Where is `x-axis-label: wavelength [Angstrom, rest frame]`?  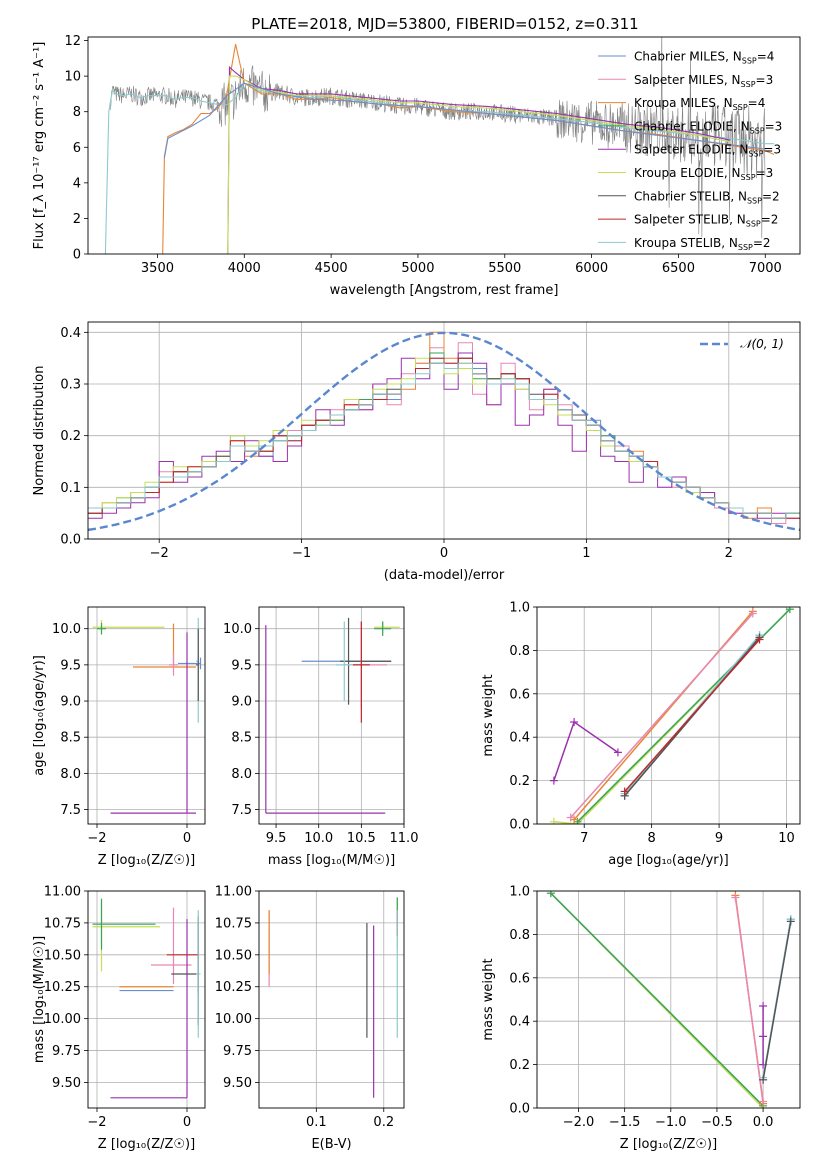
x-axis-label: wavelength [Angstrom, rest frame] is located at coordinates (444, 290).